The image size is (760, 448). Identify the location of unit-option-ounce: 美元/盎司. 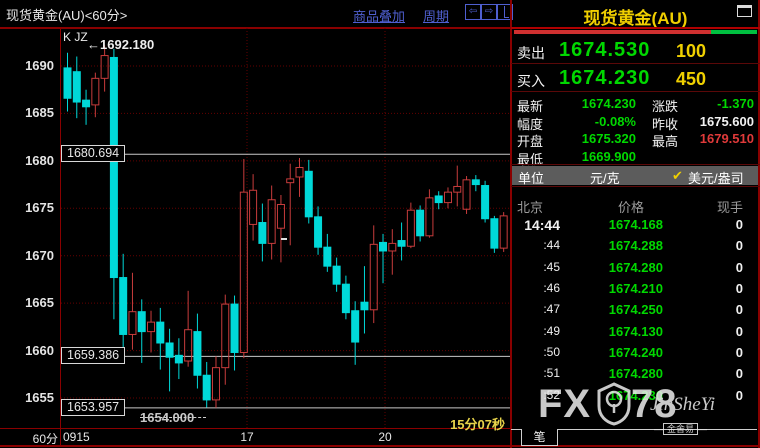
(716, 178).